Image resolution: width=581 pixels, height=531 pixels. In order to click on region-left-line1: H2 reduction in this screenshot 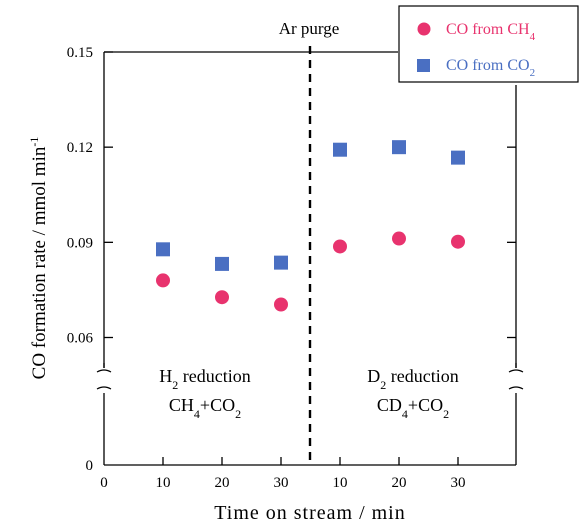, I will do `click(204, 379)`.